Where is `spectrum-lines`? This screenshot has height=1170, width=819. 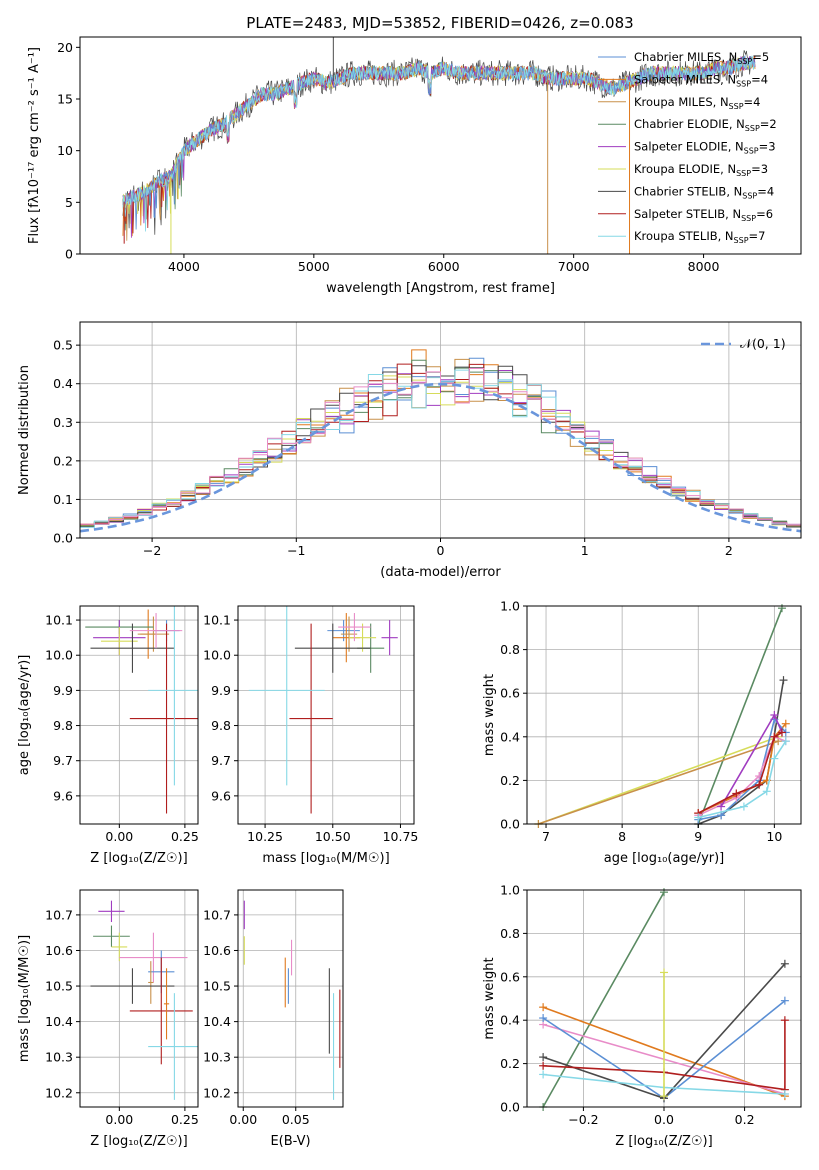
spectrum-lines is located at coordinates (439, 145).